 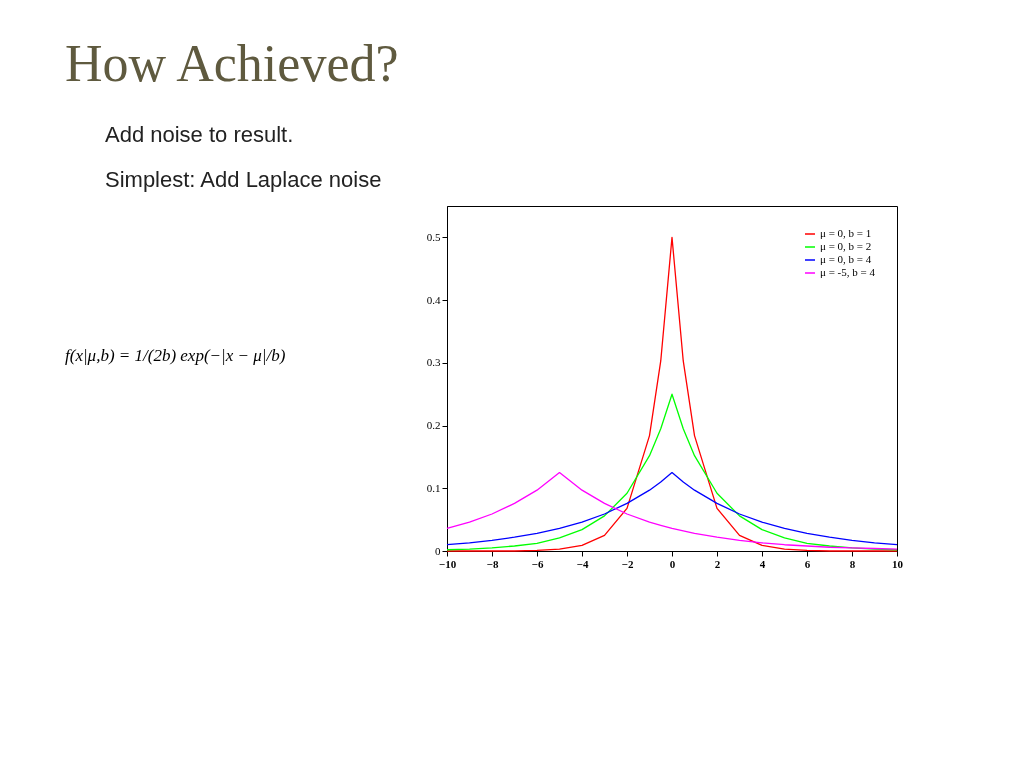 I want to click on x-tick-label: −8, so click(x=492, y=563).